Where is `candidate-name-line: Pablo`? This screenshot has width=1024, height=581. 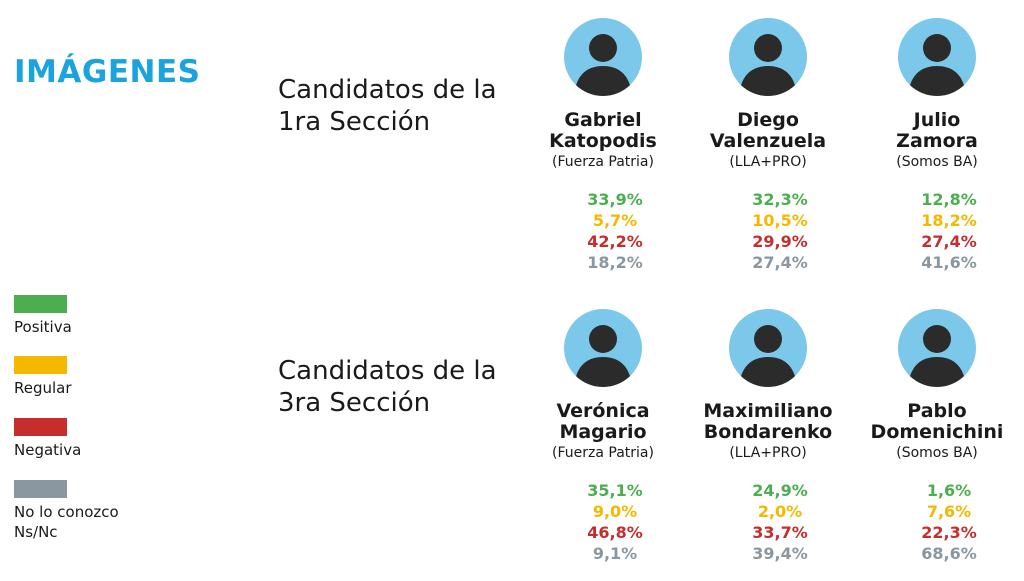
candidate-name-line: Pablo is located at coordinates (937, 411).